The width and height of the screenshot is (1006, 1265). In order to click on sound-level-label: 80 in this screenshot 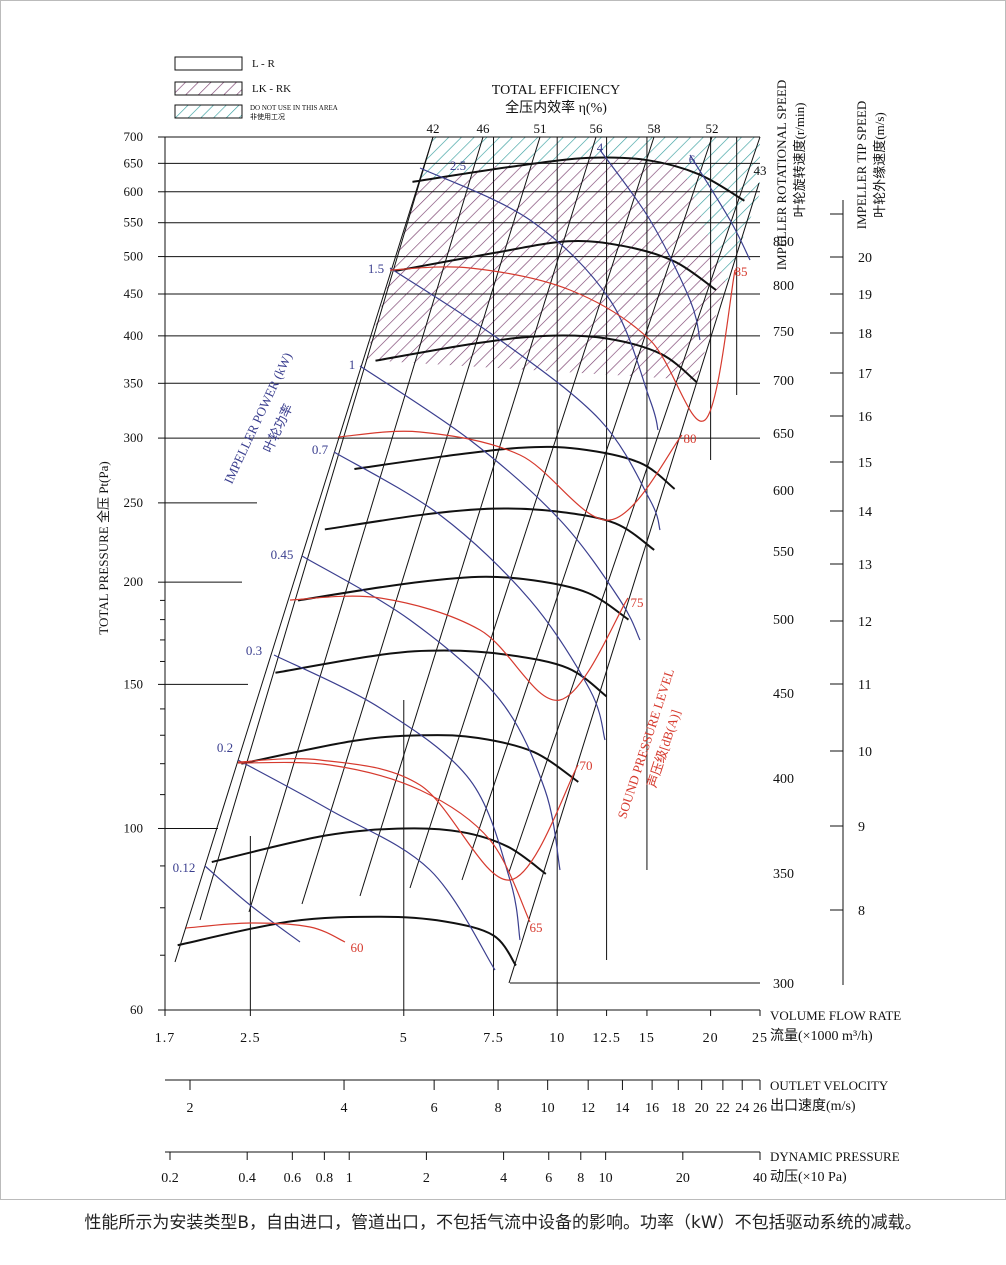, I will do `click(690, 438)`.